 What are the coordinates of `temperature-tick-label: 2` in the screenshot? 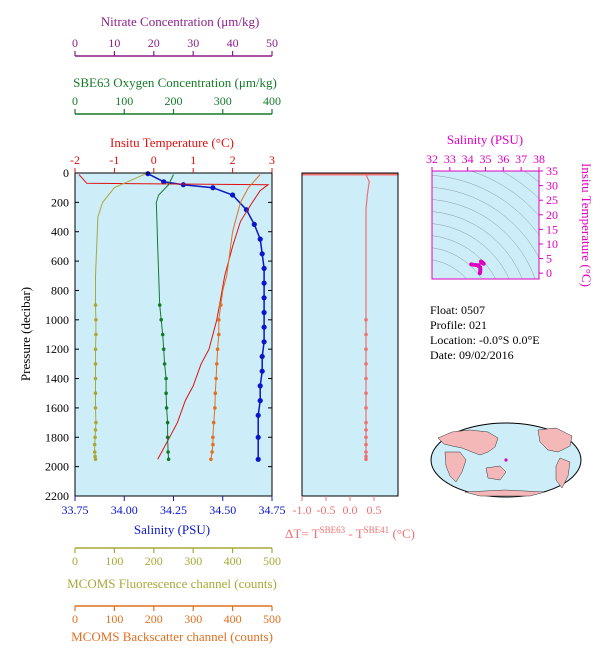 It's located at (233, 160).